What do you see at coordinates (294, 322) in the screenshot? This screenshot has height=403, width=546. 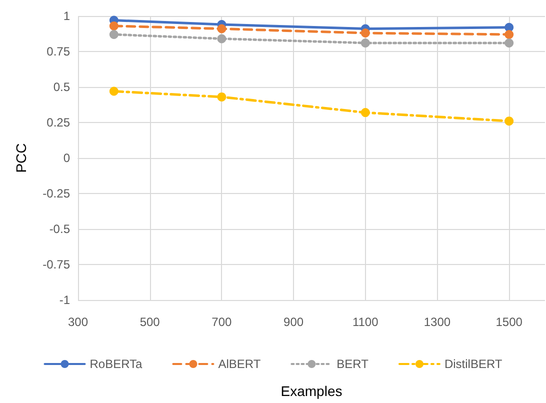 I see `x-tick-label: 900` at bounding box center [294, 322].